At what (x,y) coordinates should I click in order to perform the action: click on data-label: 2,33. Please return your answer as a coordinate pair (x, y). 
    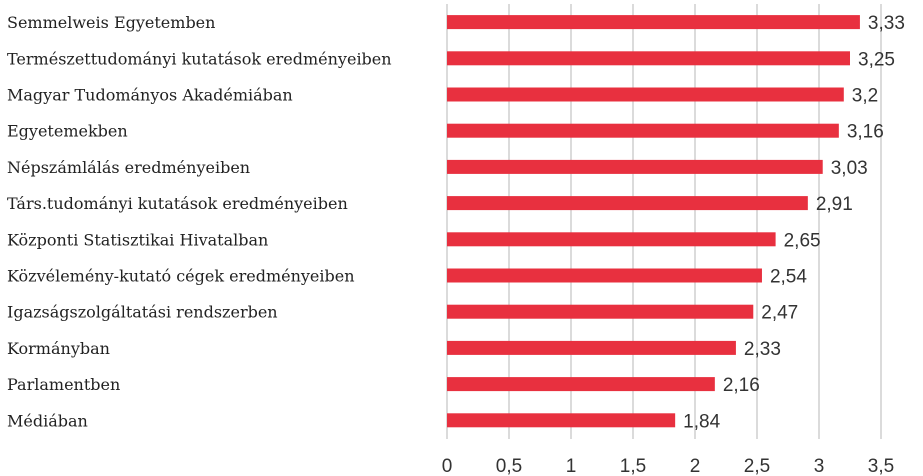
    Looking at the image, I should click on (762, 349).